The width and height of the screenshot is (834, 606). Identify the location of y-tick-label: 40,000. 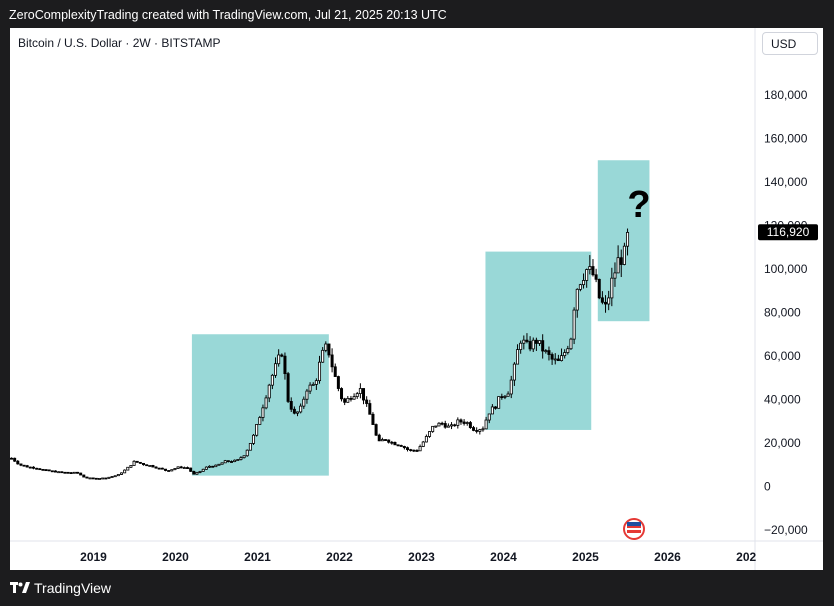
(782, 400).